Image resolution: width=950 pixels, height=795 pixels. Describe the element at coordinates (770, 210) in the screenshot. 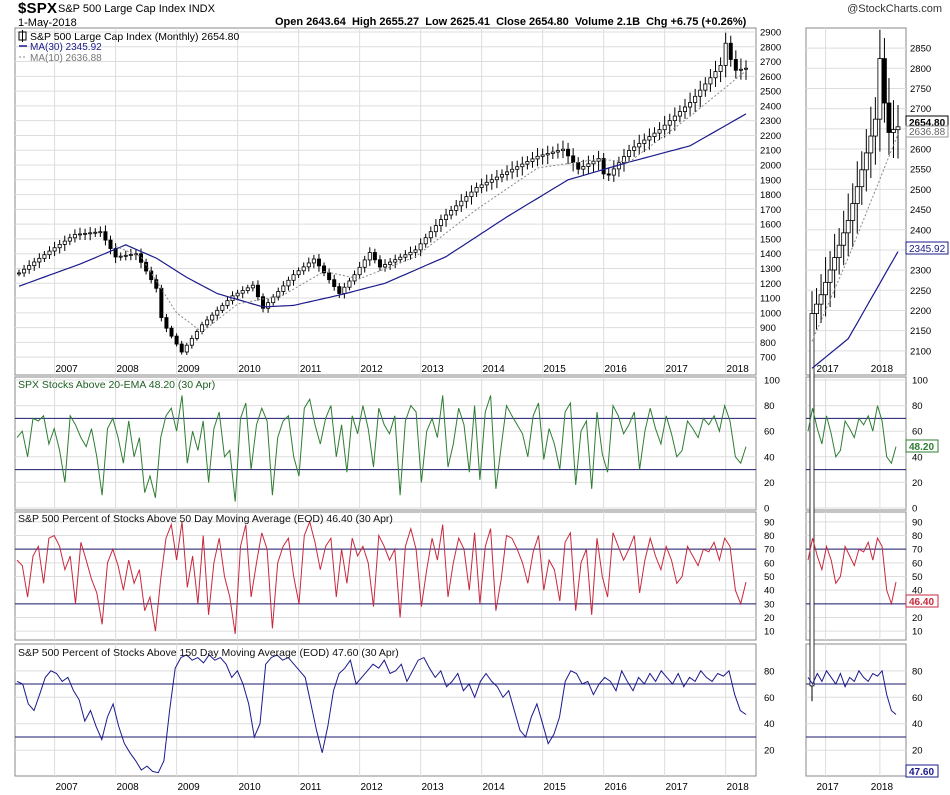

I see `y-tick-label: 1700` at that location.